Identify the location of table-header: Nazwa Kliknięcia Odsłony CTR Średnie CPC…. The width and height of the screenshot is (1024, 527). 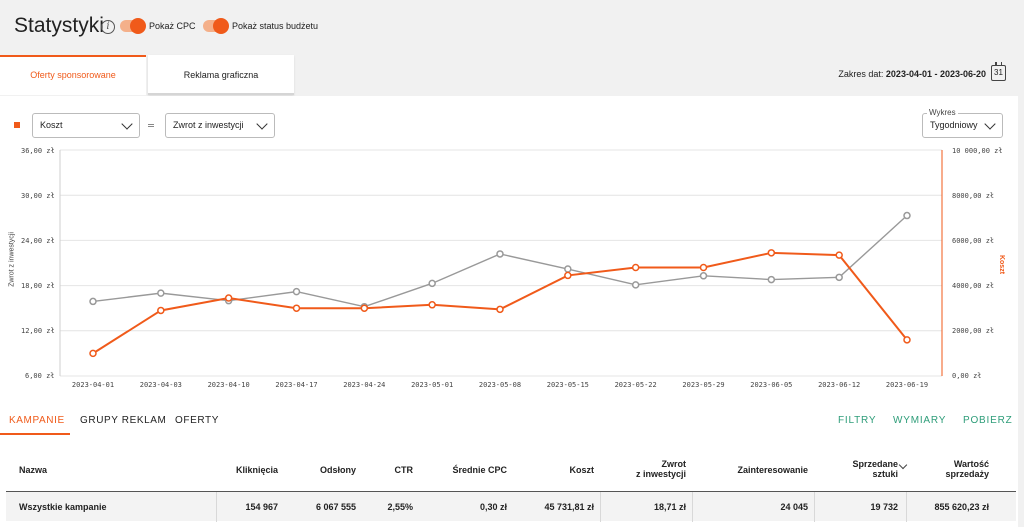
(511, 471).